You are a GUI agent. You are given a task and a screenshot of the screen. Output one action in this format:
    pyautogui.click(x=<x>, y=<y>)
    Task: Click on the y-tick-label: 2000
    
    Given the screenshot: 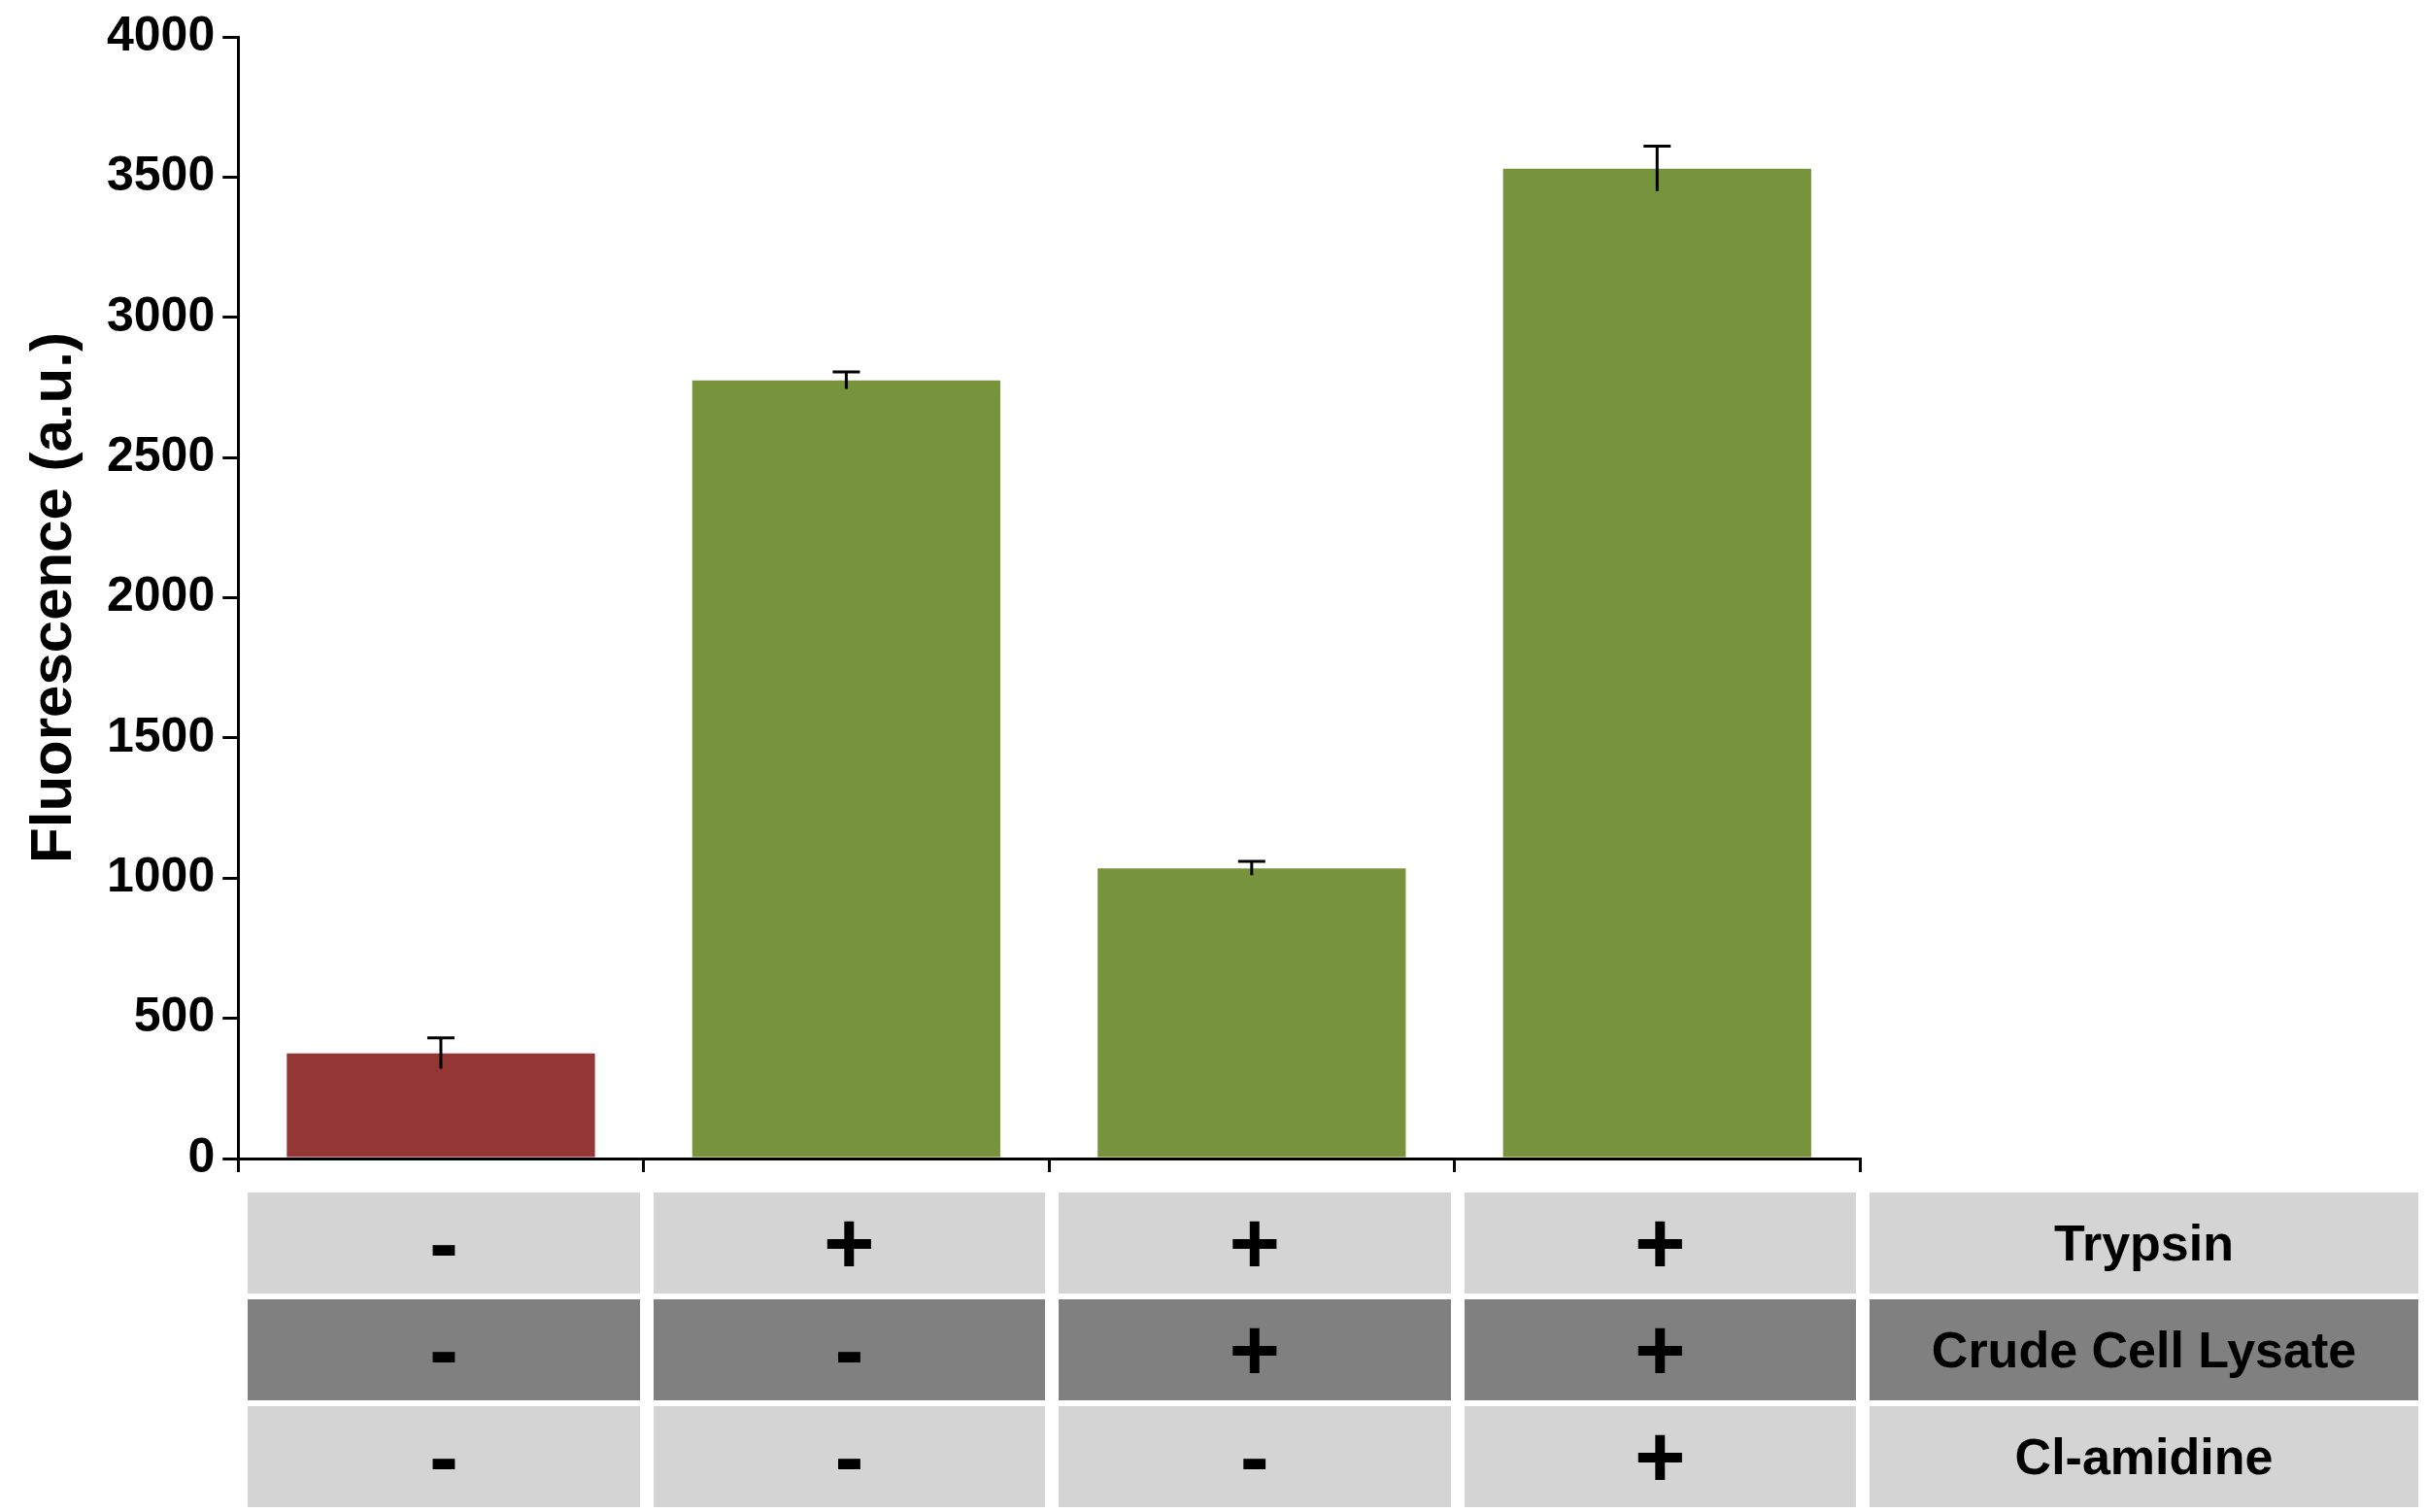 What is the action you would take?
    pyautogui.click(x=161, y=594)
    